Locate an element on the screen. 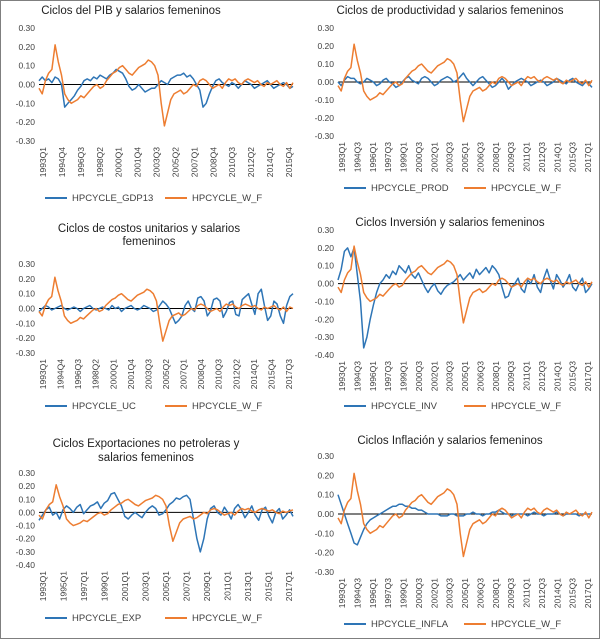  x-tick-label: 1996Q3 is located at coordinates (78, 374).